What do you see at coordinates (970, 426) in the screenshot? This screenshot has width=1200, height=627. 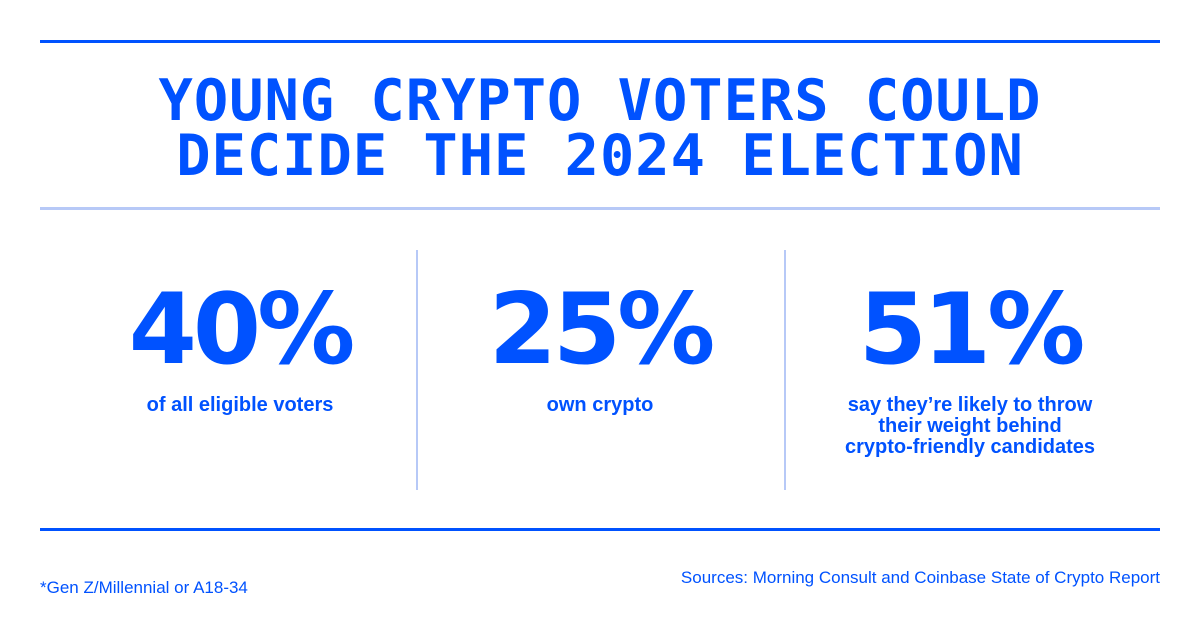 I see `stat-label: their weight behind` at bounding box center [970, 426].